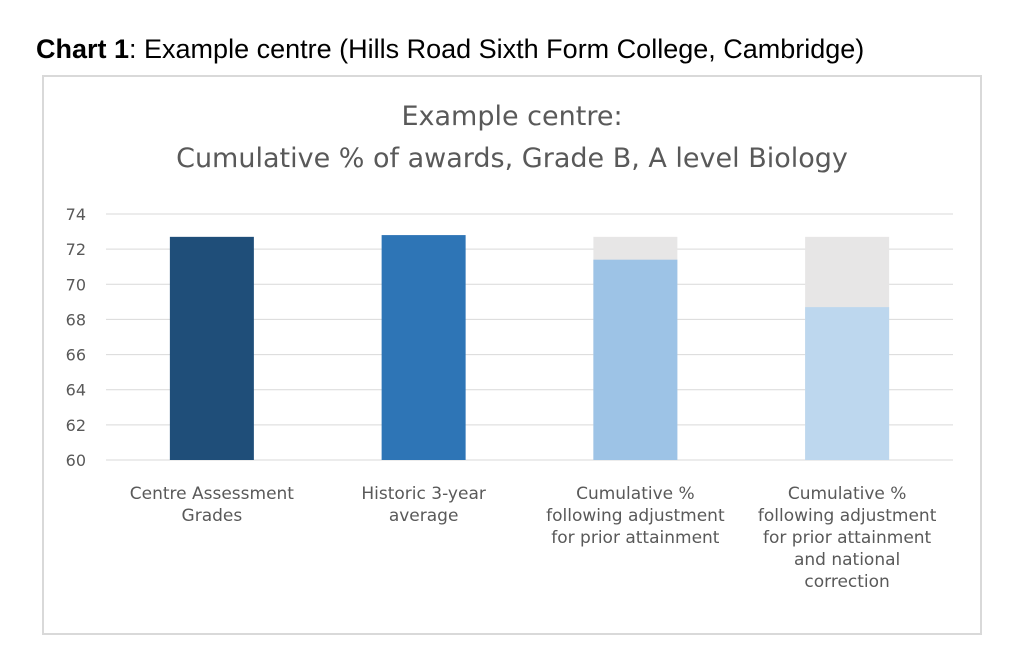  I want to click on y-tick-label: 62, so click(76, 425).